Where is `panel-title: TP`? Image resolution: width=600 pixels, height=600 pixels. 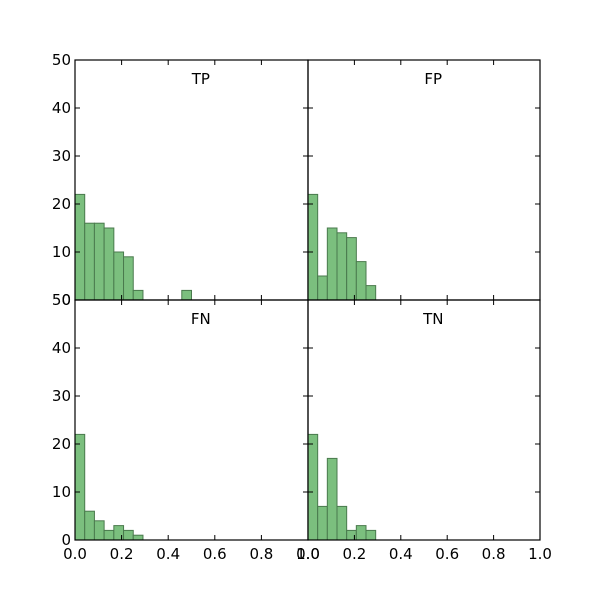 panel-title: TP is located at coordinates (200, 79).